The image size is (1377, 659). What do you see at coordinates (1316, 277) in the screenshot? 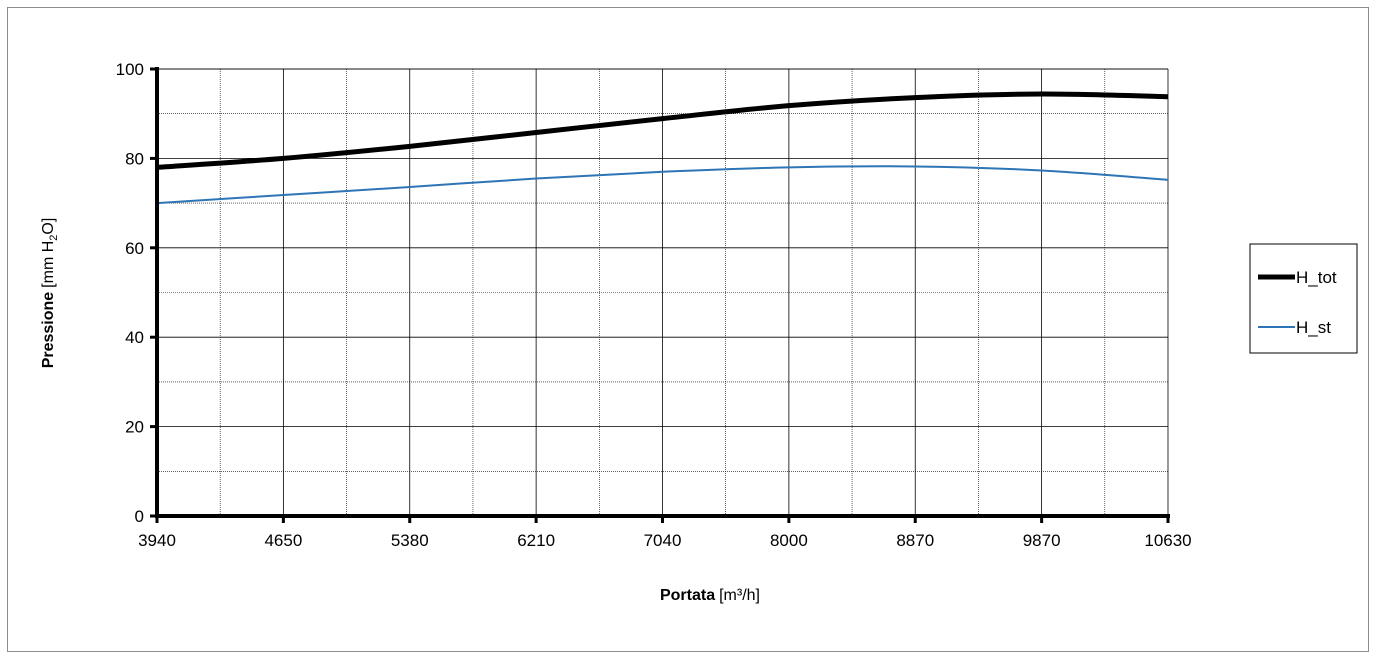
I see `legend-label-h-tot: H_tot` at bounding box center [1316, 277].